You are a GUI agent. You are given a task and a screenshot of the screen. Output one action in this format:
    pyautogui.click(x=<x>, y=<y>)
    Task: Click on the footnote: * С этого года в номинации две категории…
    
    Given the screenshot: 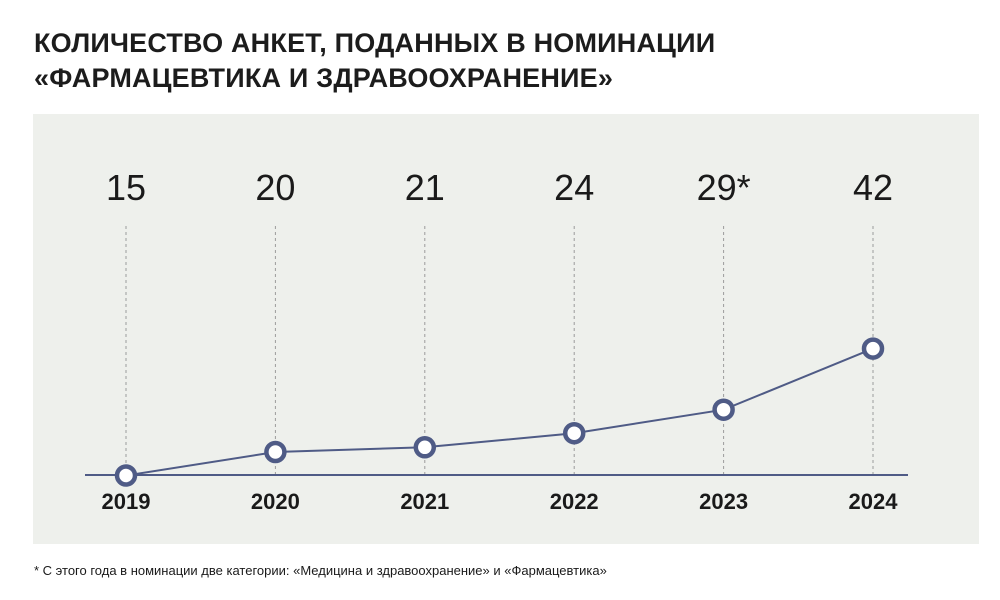 What is the action you would take?
    pyautogui.click(x=320, y=570)
    